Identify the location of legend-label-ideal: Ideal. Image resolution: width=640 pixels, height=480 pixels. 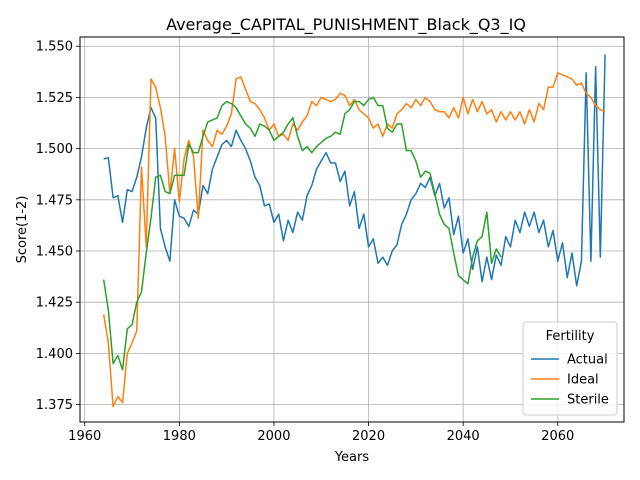
(583, 380).